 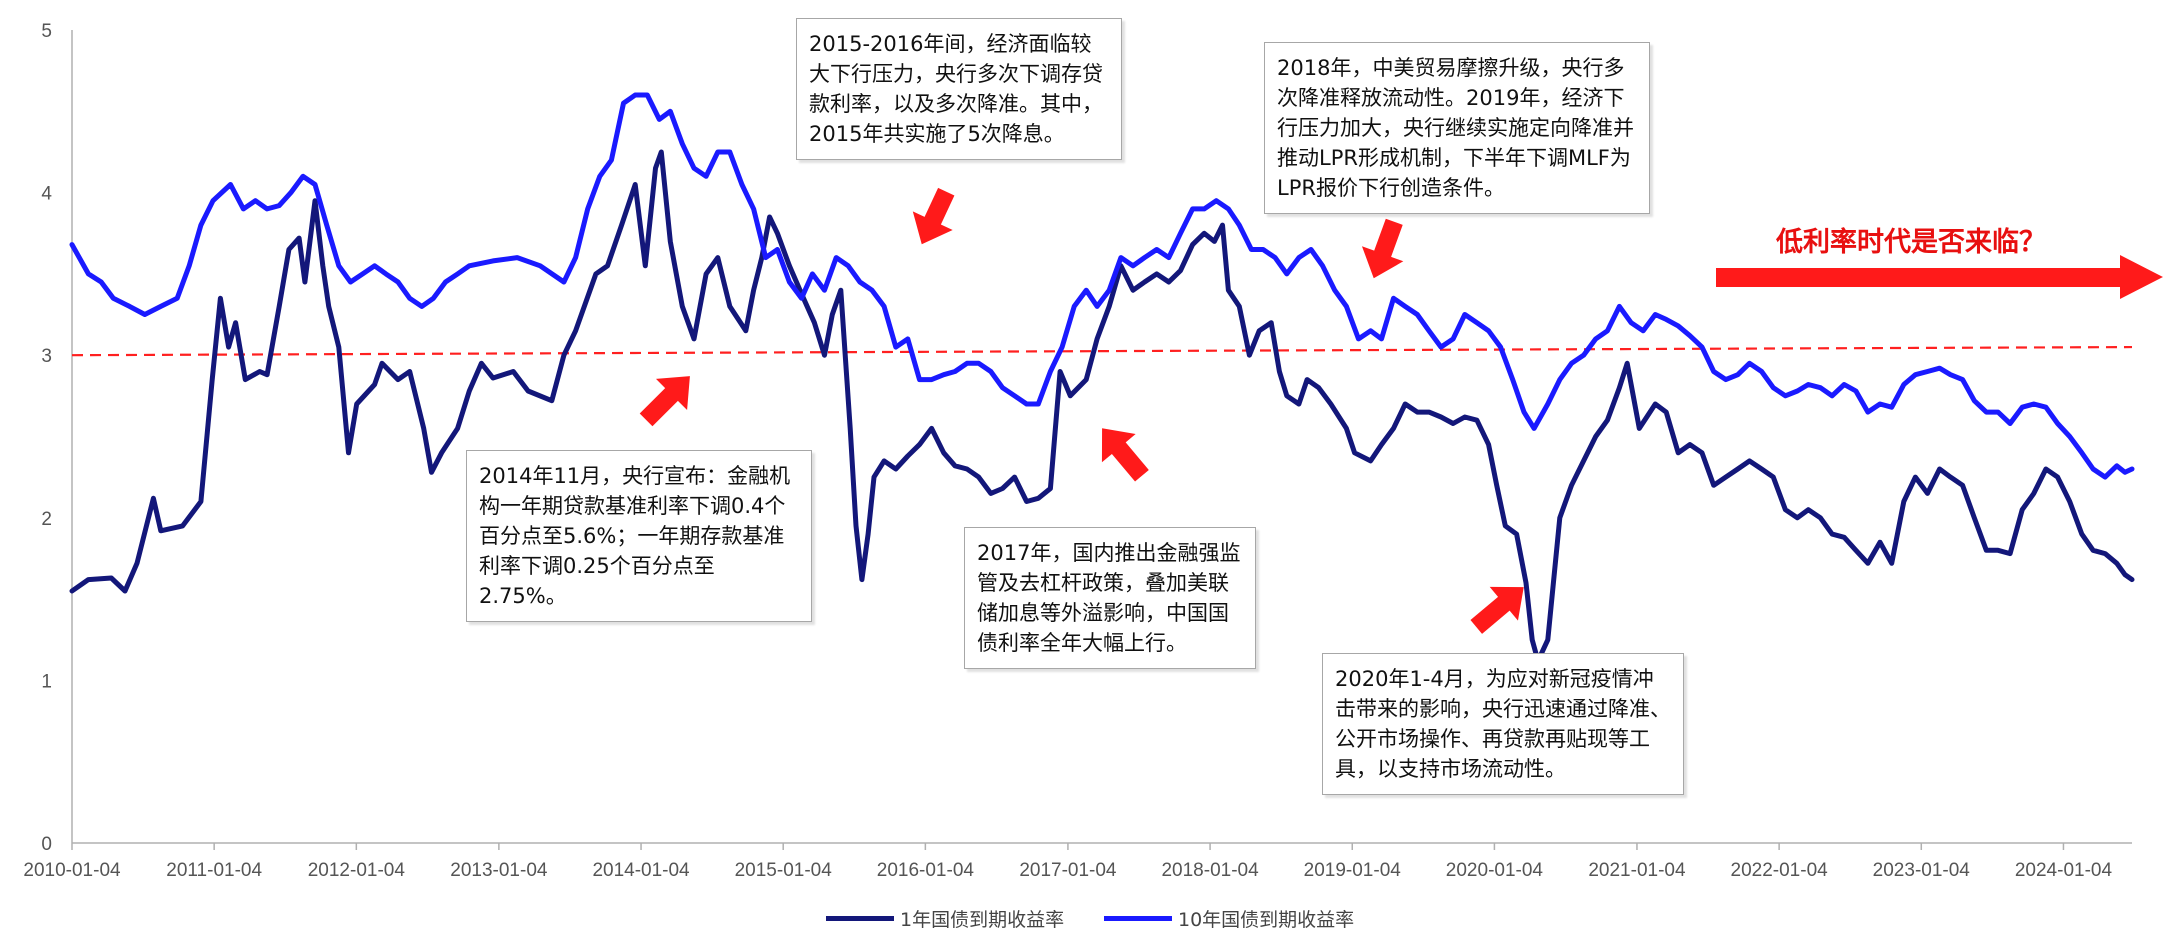 I want to click on legend-item-1y: 1年国债到期收益率, so click(x=945, y=918).